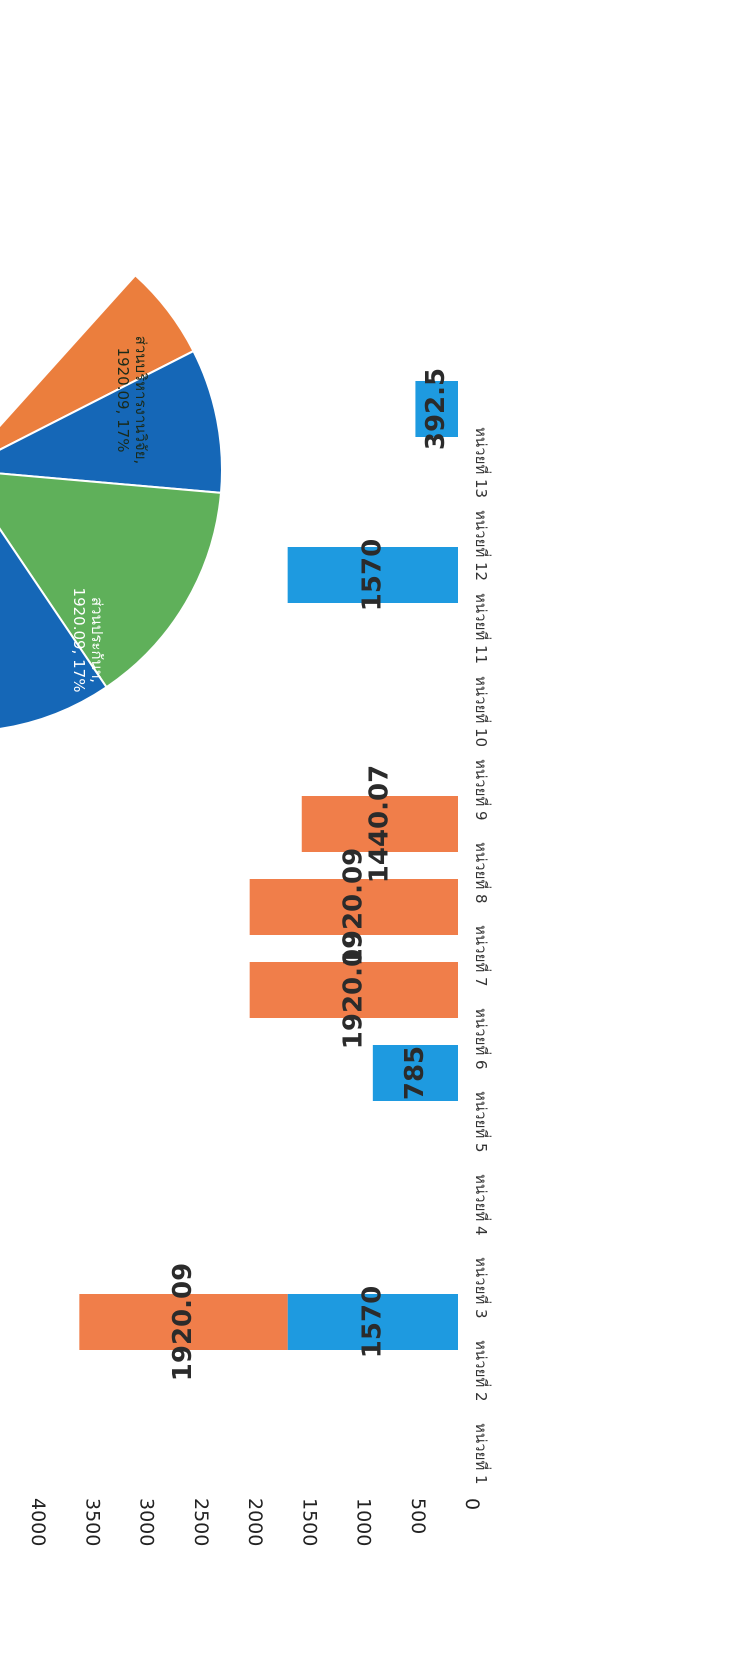 The width and height of the screenshot is (736, 1653). I want to click on bar-data-label: 1440.07, so click(379, 824).